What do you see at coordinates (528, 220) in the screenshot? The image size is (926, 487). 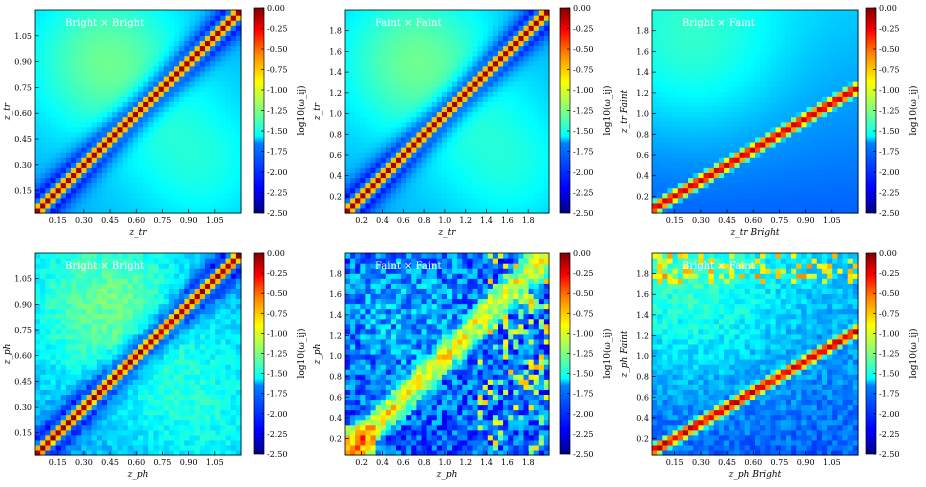 I see `x-tick-label: 1.8` at bounding box center [528, 220].